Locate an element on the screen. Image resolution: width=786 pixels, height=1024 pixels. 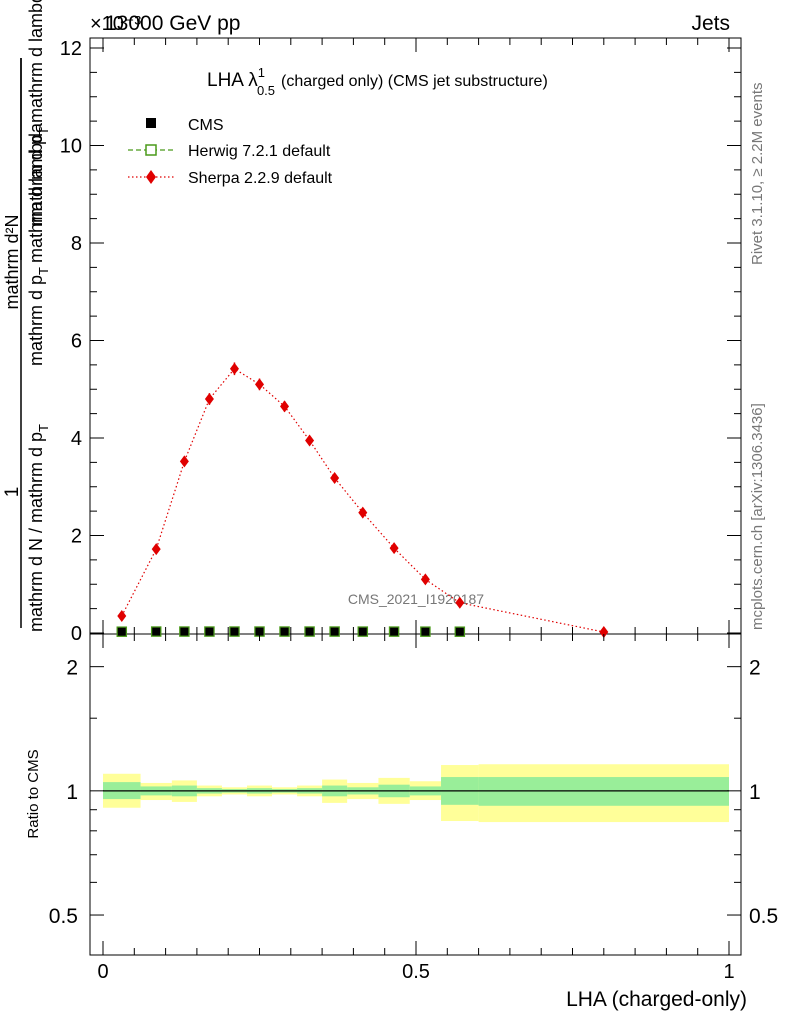
energy-label: 13000 GeV pp is located at coordinates (172, 23).